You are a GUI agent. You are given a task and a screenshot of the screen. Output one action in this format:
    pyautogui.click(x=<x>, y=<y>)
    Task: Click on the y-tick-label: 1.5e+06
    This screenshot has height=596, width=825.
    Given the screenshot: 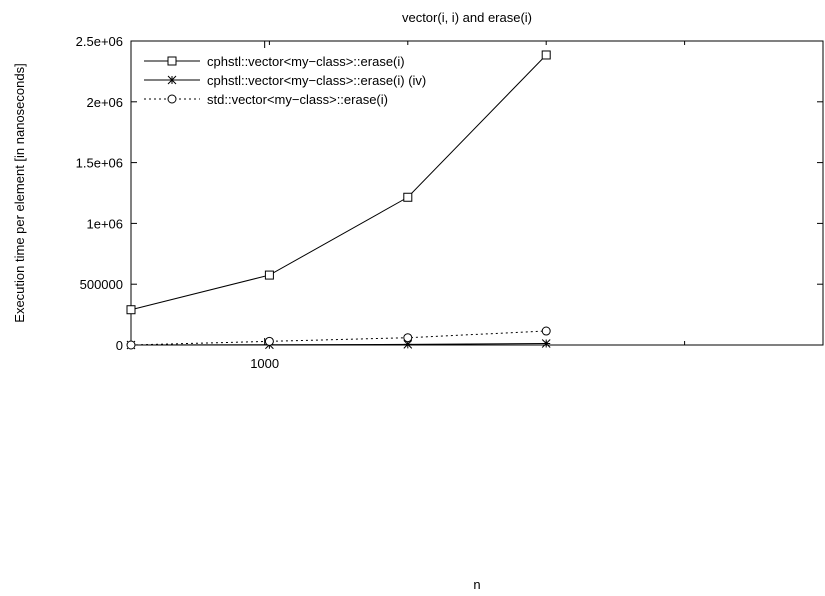 What is the action you would take?
    pyautogui.click(x=99, y=163)
    